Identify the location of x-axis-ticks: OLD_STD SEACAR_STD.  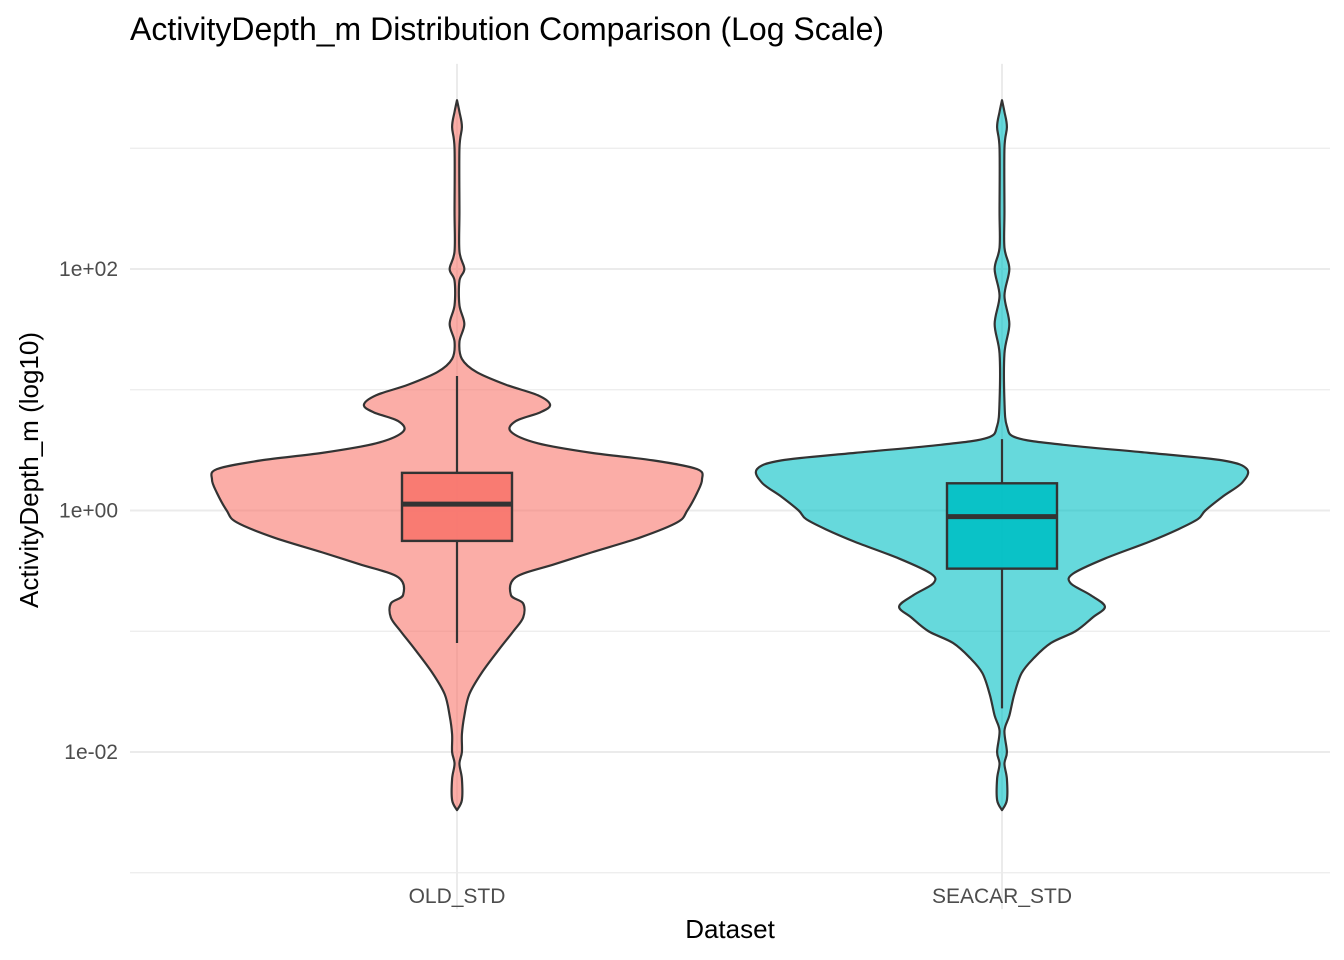
(740, 896).